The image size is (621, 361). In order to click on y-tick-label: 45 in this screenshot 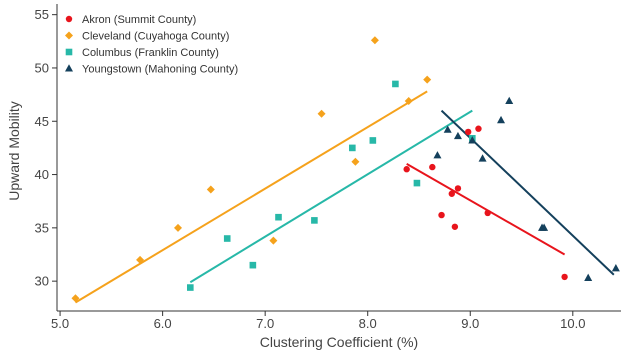, I will do `click(42, 121)`.